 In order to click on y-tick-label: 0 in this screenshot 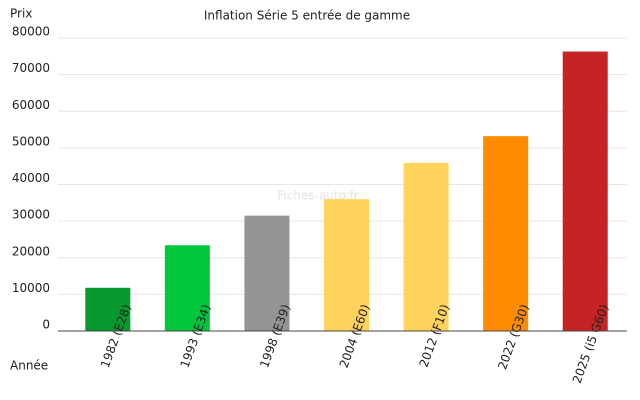, I will do `click(46, 325)`.